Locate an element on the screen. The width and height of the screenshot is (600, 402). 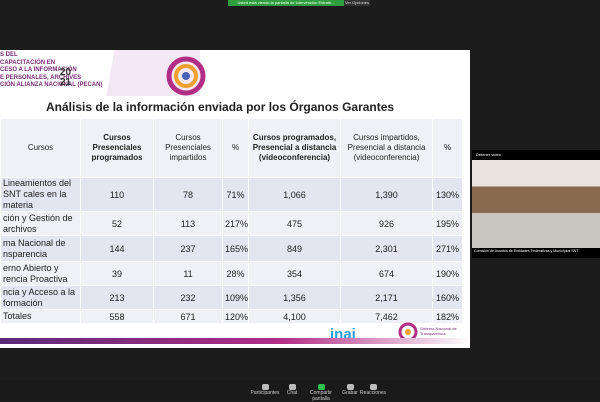
value-cell: 213 is located at coordinates (117, 297).